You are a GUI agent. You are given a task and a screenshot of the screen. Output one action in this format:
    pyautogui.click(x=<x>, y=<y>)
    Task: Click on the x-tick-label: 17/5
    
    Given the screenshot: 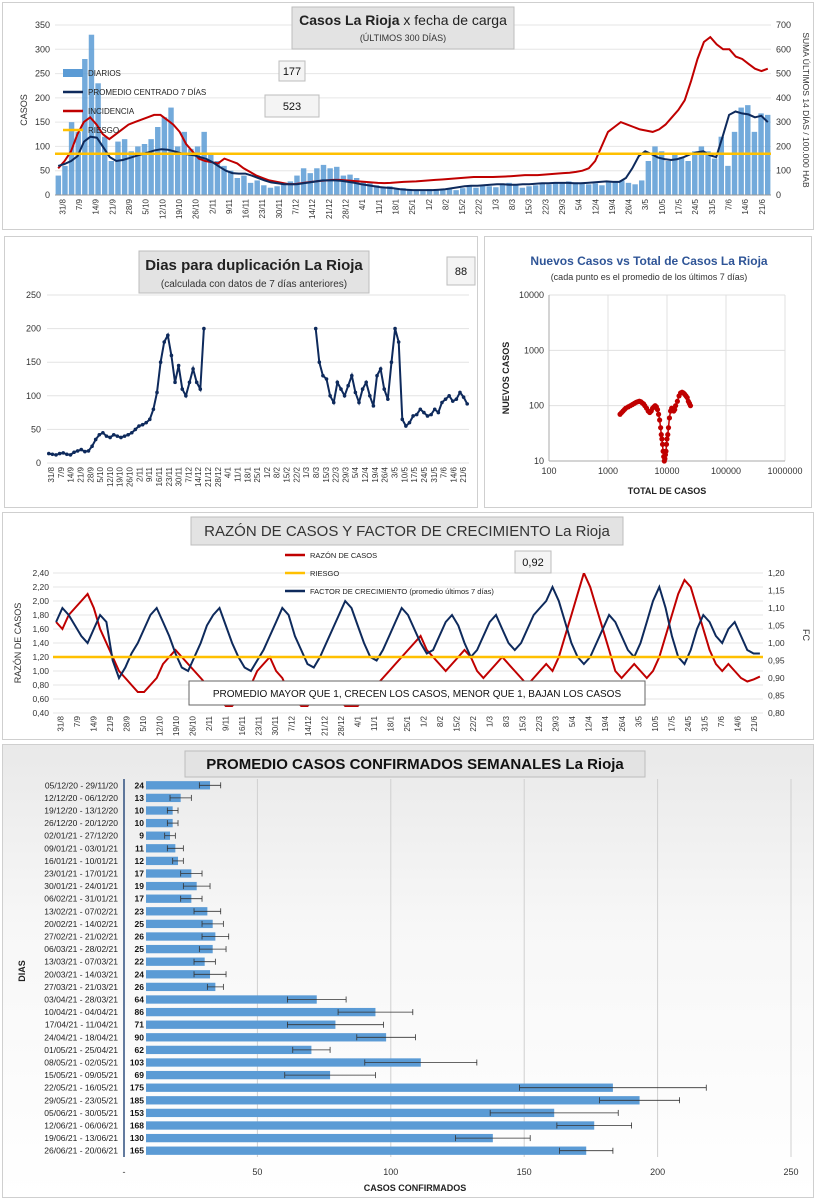 What is the action you would take?
    pyautogui.click(x=414, y=474)
    